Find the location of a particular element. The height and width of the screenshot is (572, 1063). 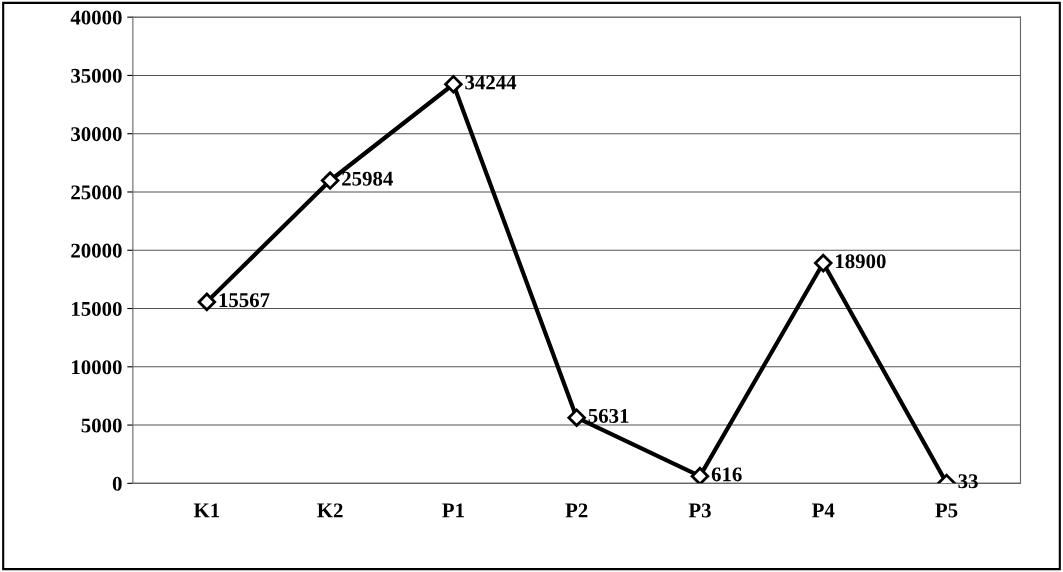

y-tick-label: 35000 is located at coordinates (96, 75).